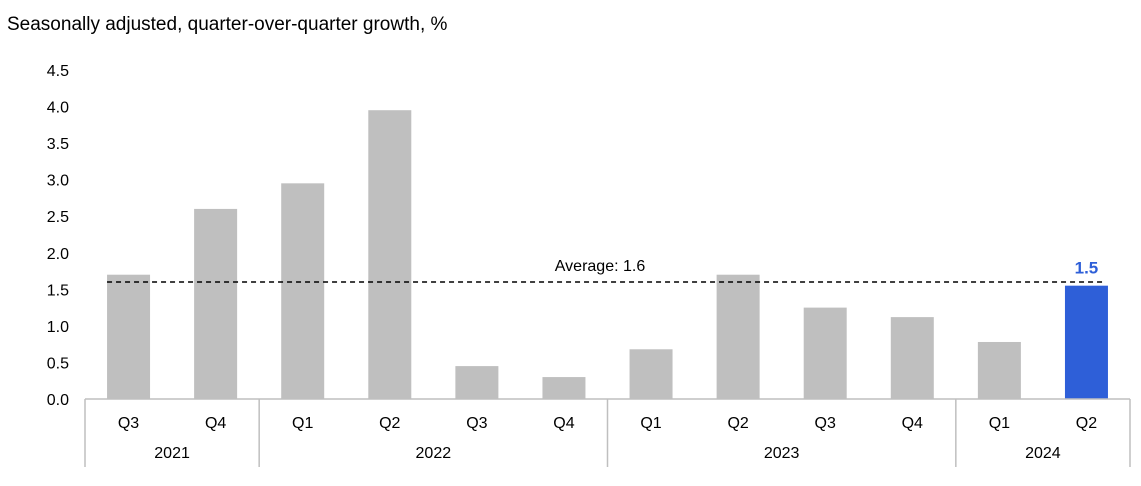 This screenshot has width=1141, height=486. What do you see at coordinates (58, 363) in the screenshot?
I see `y-tick-label: 0.5` at bounding box center [58, 363].